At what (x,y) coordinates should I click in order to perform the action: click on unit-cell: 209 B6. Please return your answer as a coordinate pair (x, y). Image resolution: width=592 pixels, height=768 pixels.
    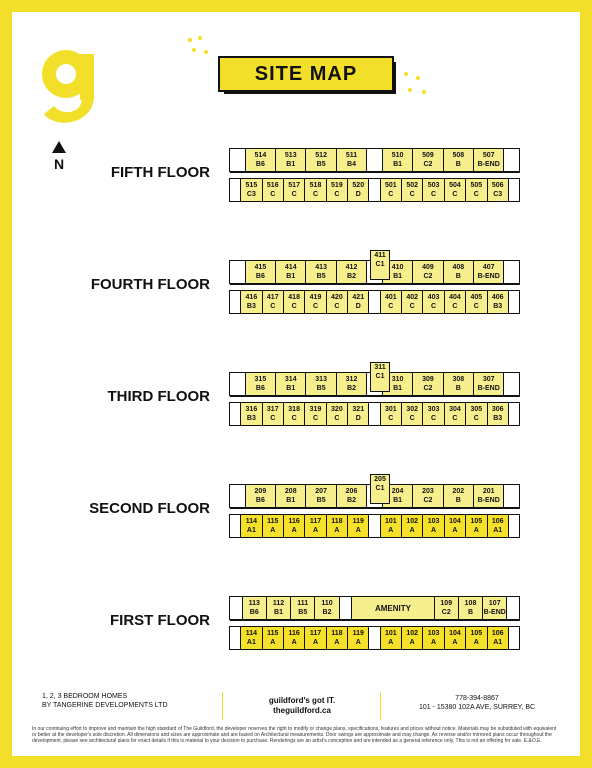
    Looking at the image, I should click on (260, 496).